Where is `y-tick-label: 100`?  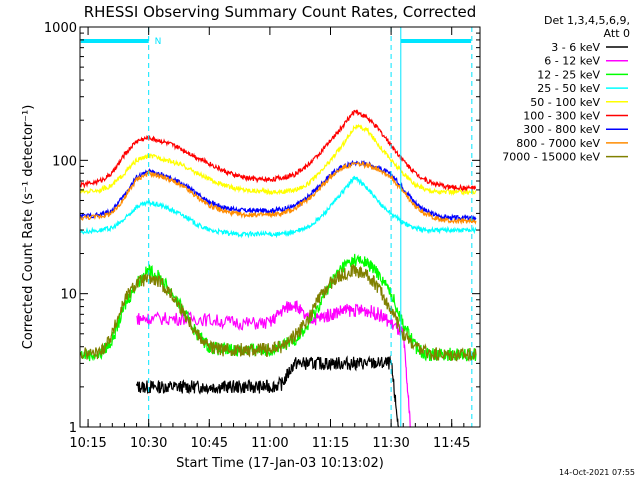
y-tick-label: 100 is located at coordinates (64, 161).